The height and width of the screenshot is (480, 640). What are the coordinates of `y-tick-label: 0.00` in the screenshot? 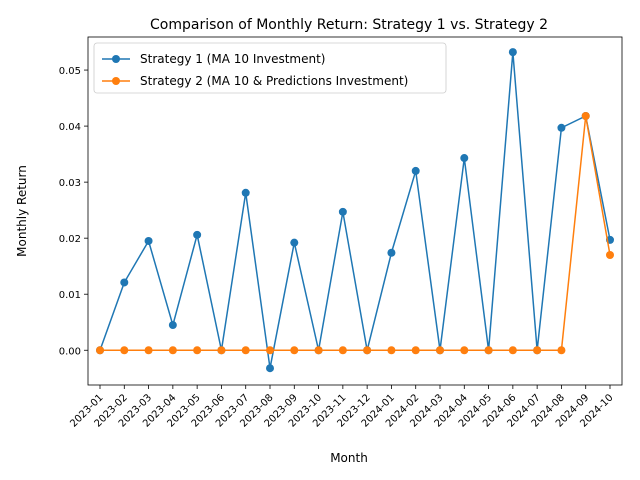 It's located at (70, 351).